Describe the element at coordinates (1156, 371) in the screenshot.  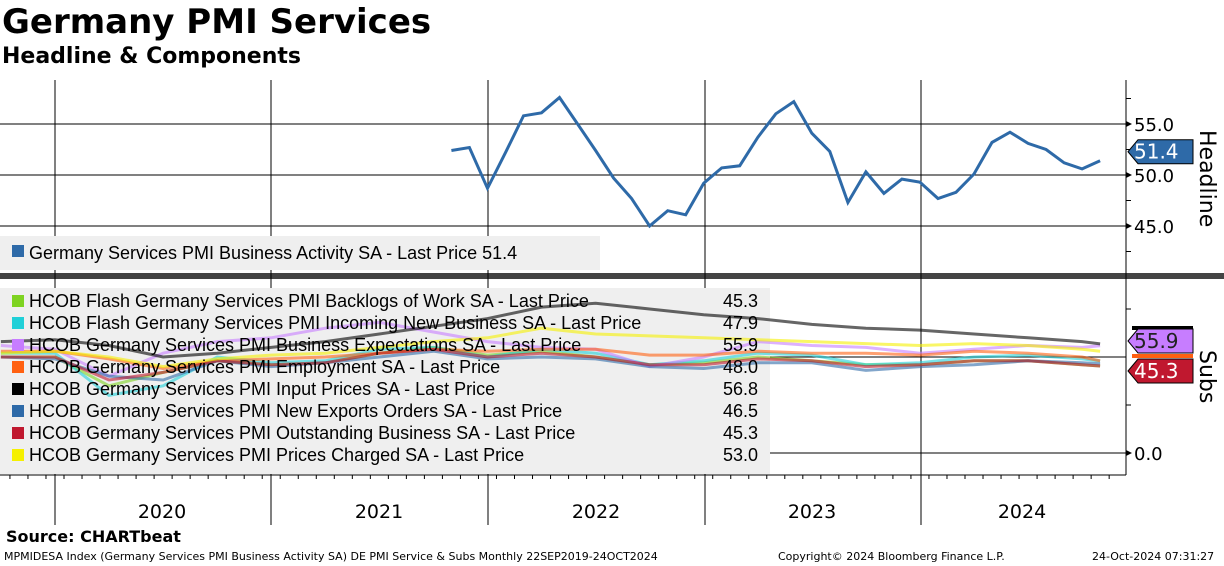
I see `outstanding-value-tag-text: 45.3` at that location.